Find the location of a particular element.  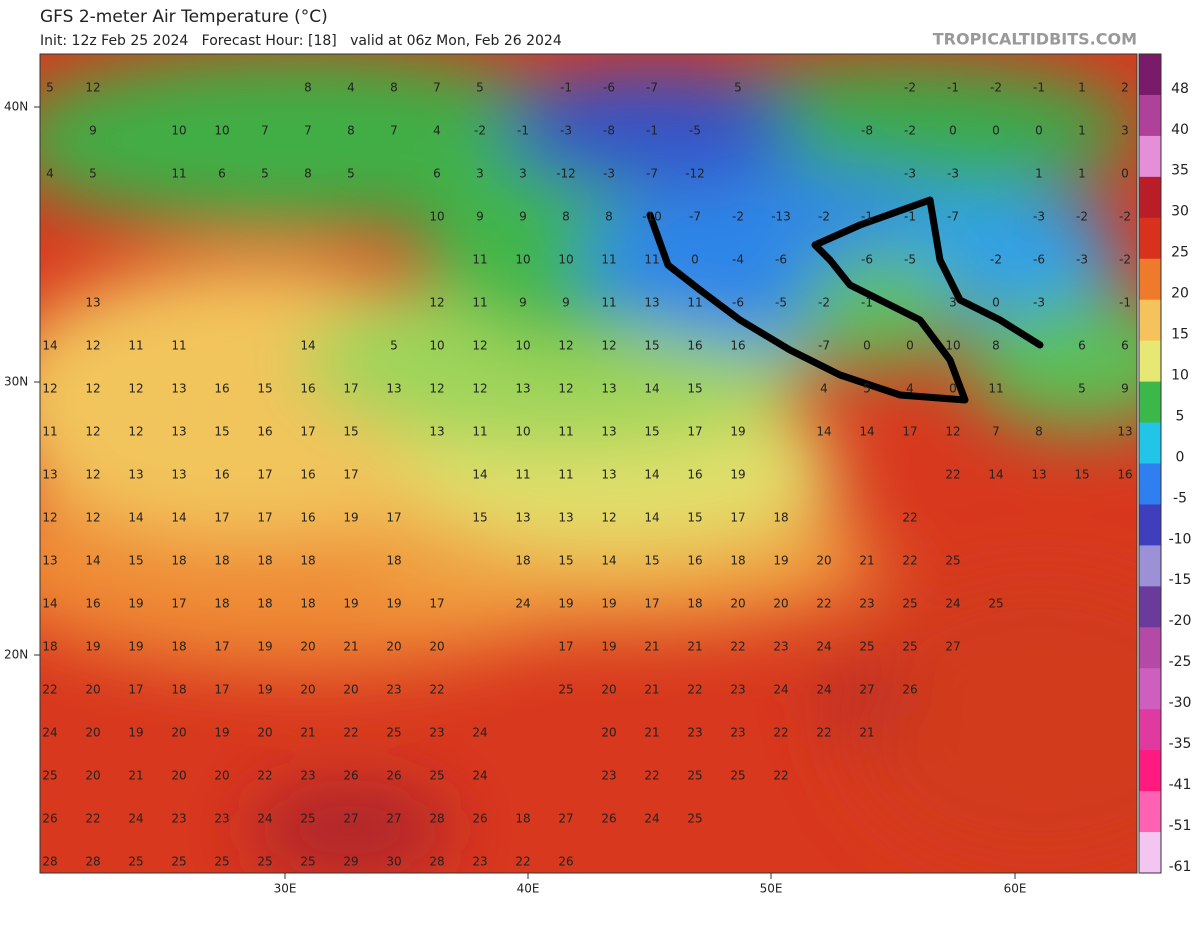

temperature-label: 2 is located at coordinates (1125, 88).